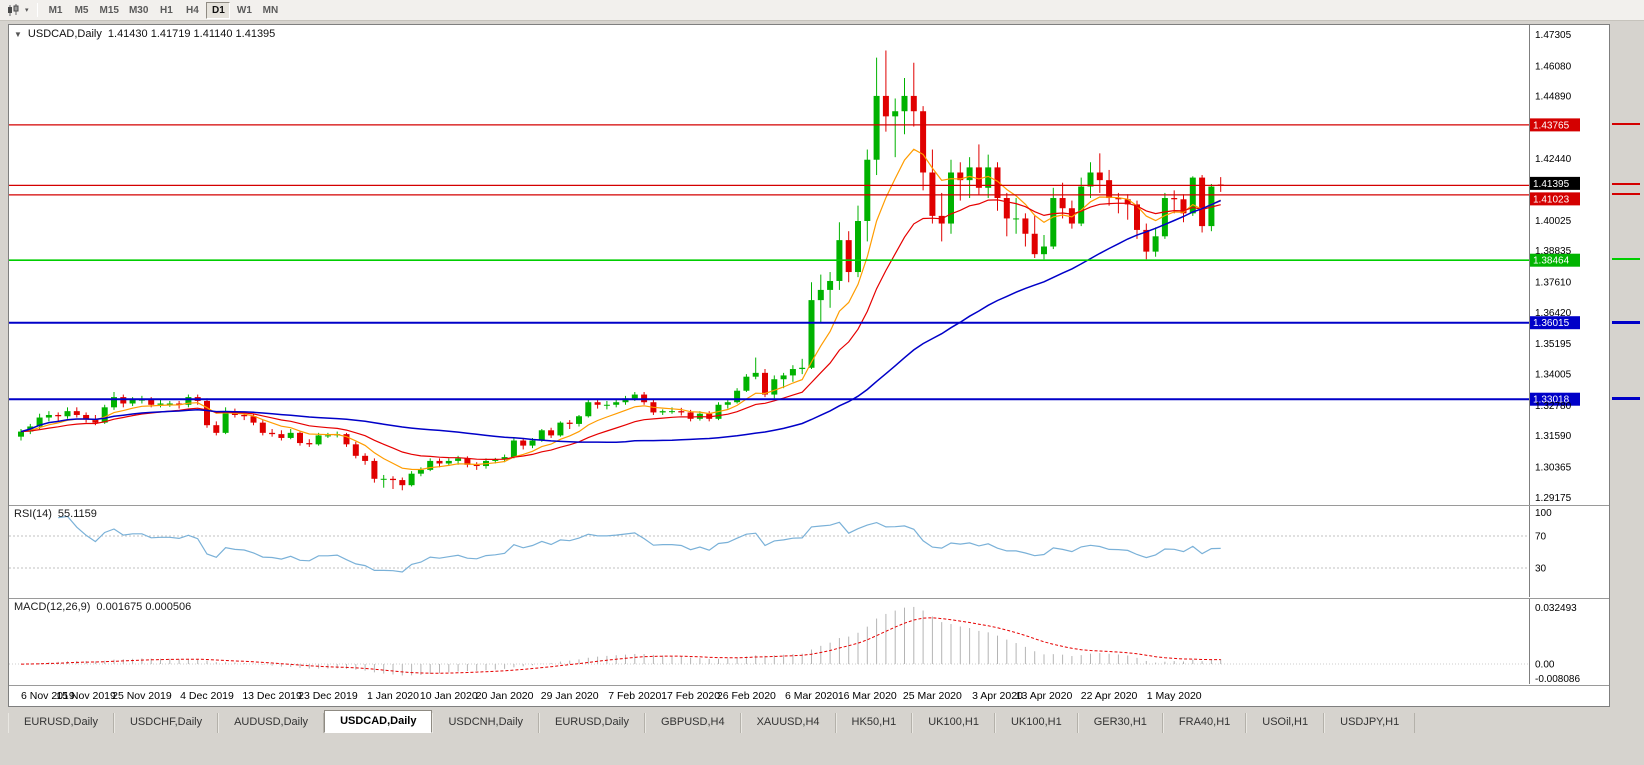  I want to click on timeframe-m15: M15, so click(109, 10).